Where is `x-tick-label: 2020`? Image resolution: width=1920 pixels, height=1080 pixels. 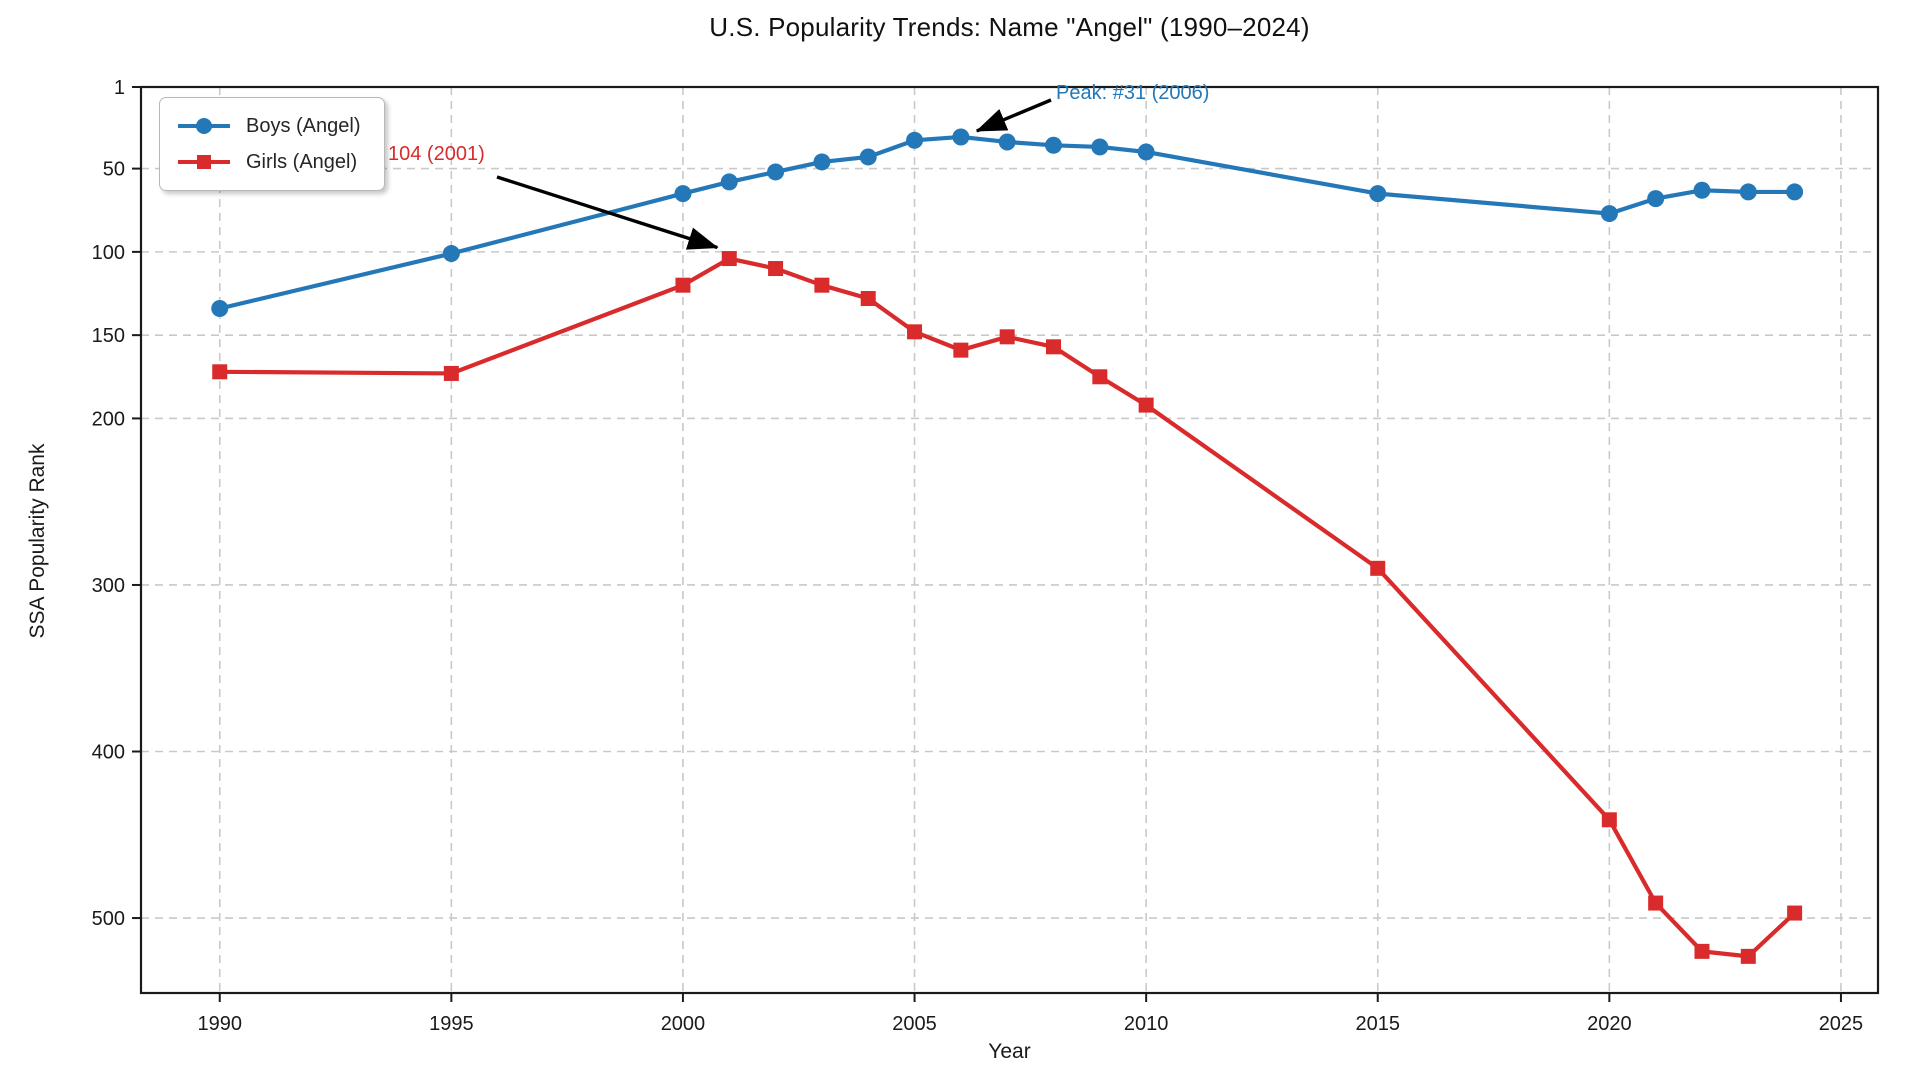
x-tick-label: 2020 is located at coordinates (1609, 1024).